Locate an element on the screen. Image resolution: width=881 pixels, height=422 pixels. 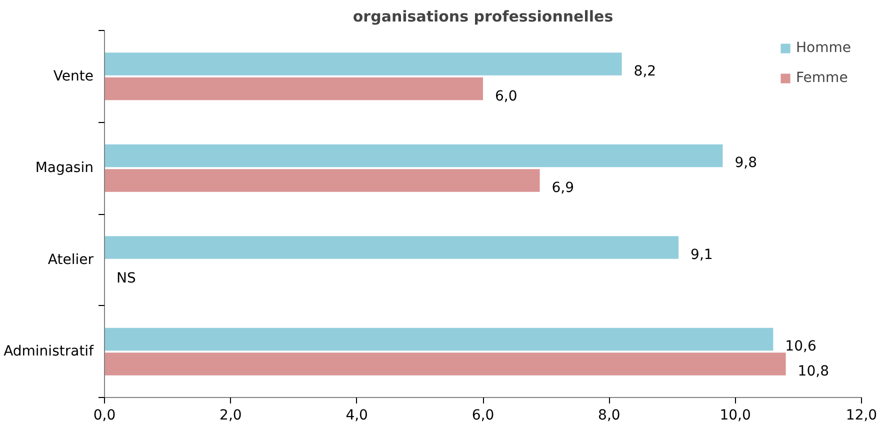
y-tick-label: Magasin is located at coordinates (64, 168).